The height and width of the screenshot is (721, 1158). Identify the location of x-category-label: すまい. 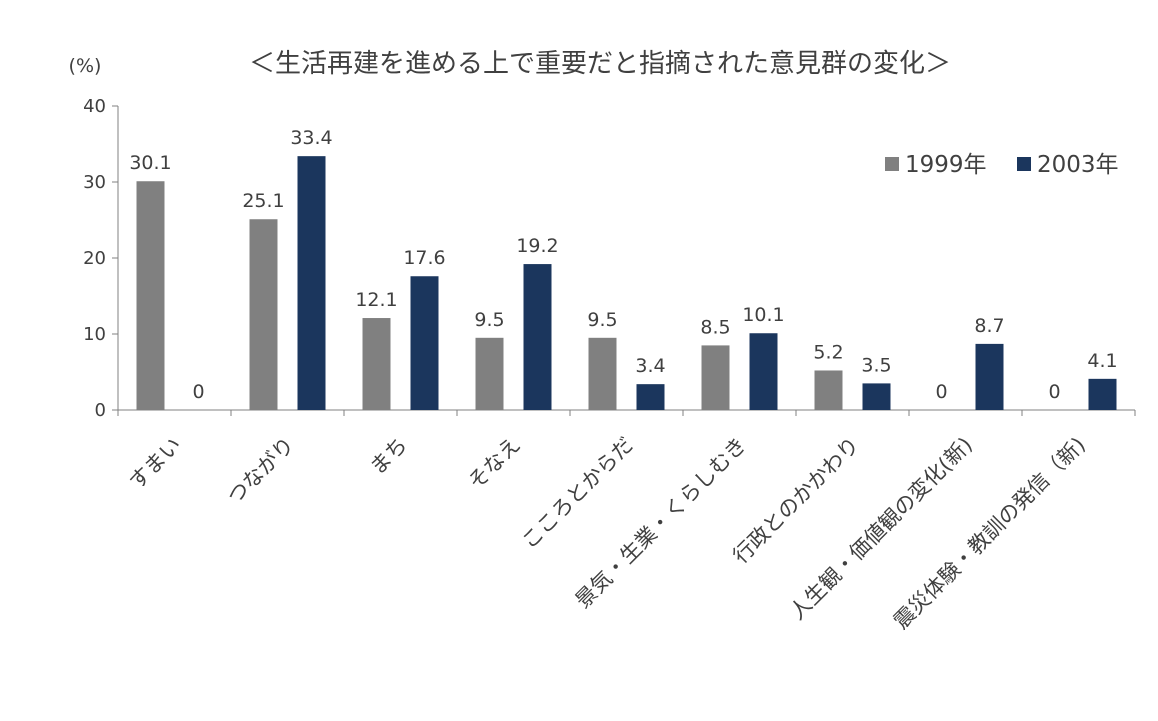
(156, 464).